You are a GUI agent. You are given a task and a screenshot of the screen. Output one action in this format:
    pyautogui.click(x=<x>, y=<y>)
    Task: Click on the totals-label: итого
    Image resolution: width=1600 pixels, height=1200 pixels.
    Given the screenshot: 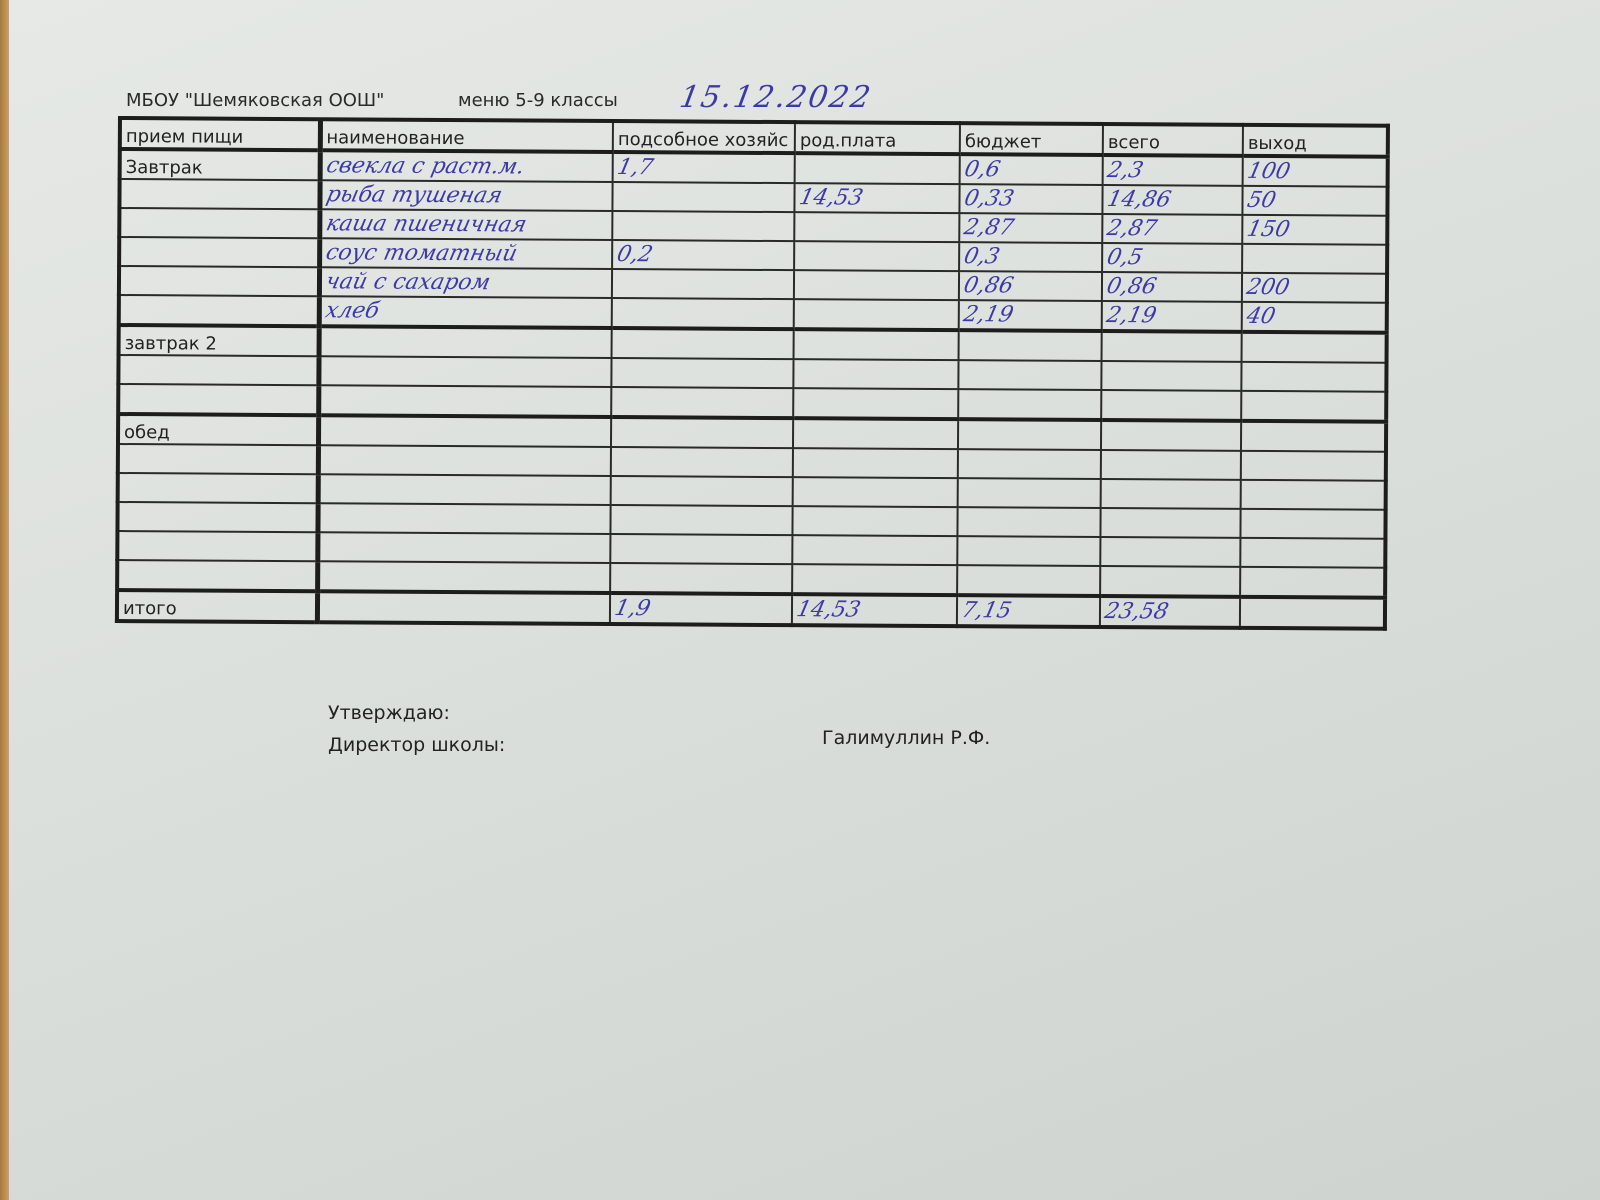 What is the action you would take?
    pyautogui.click(x=217, y=606)
    